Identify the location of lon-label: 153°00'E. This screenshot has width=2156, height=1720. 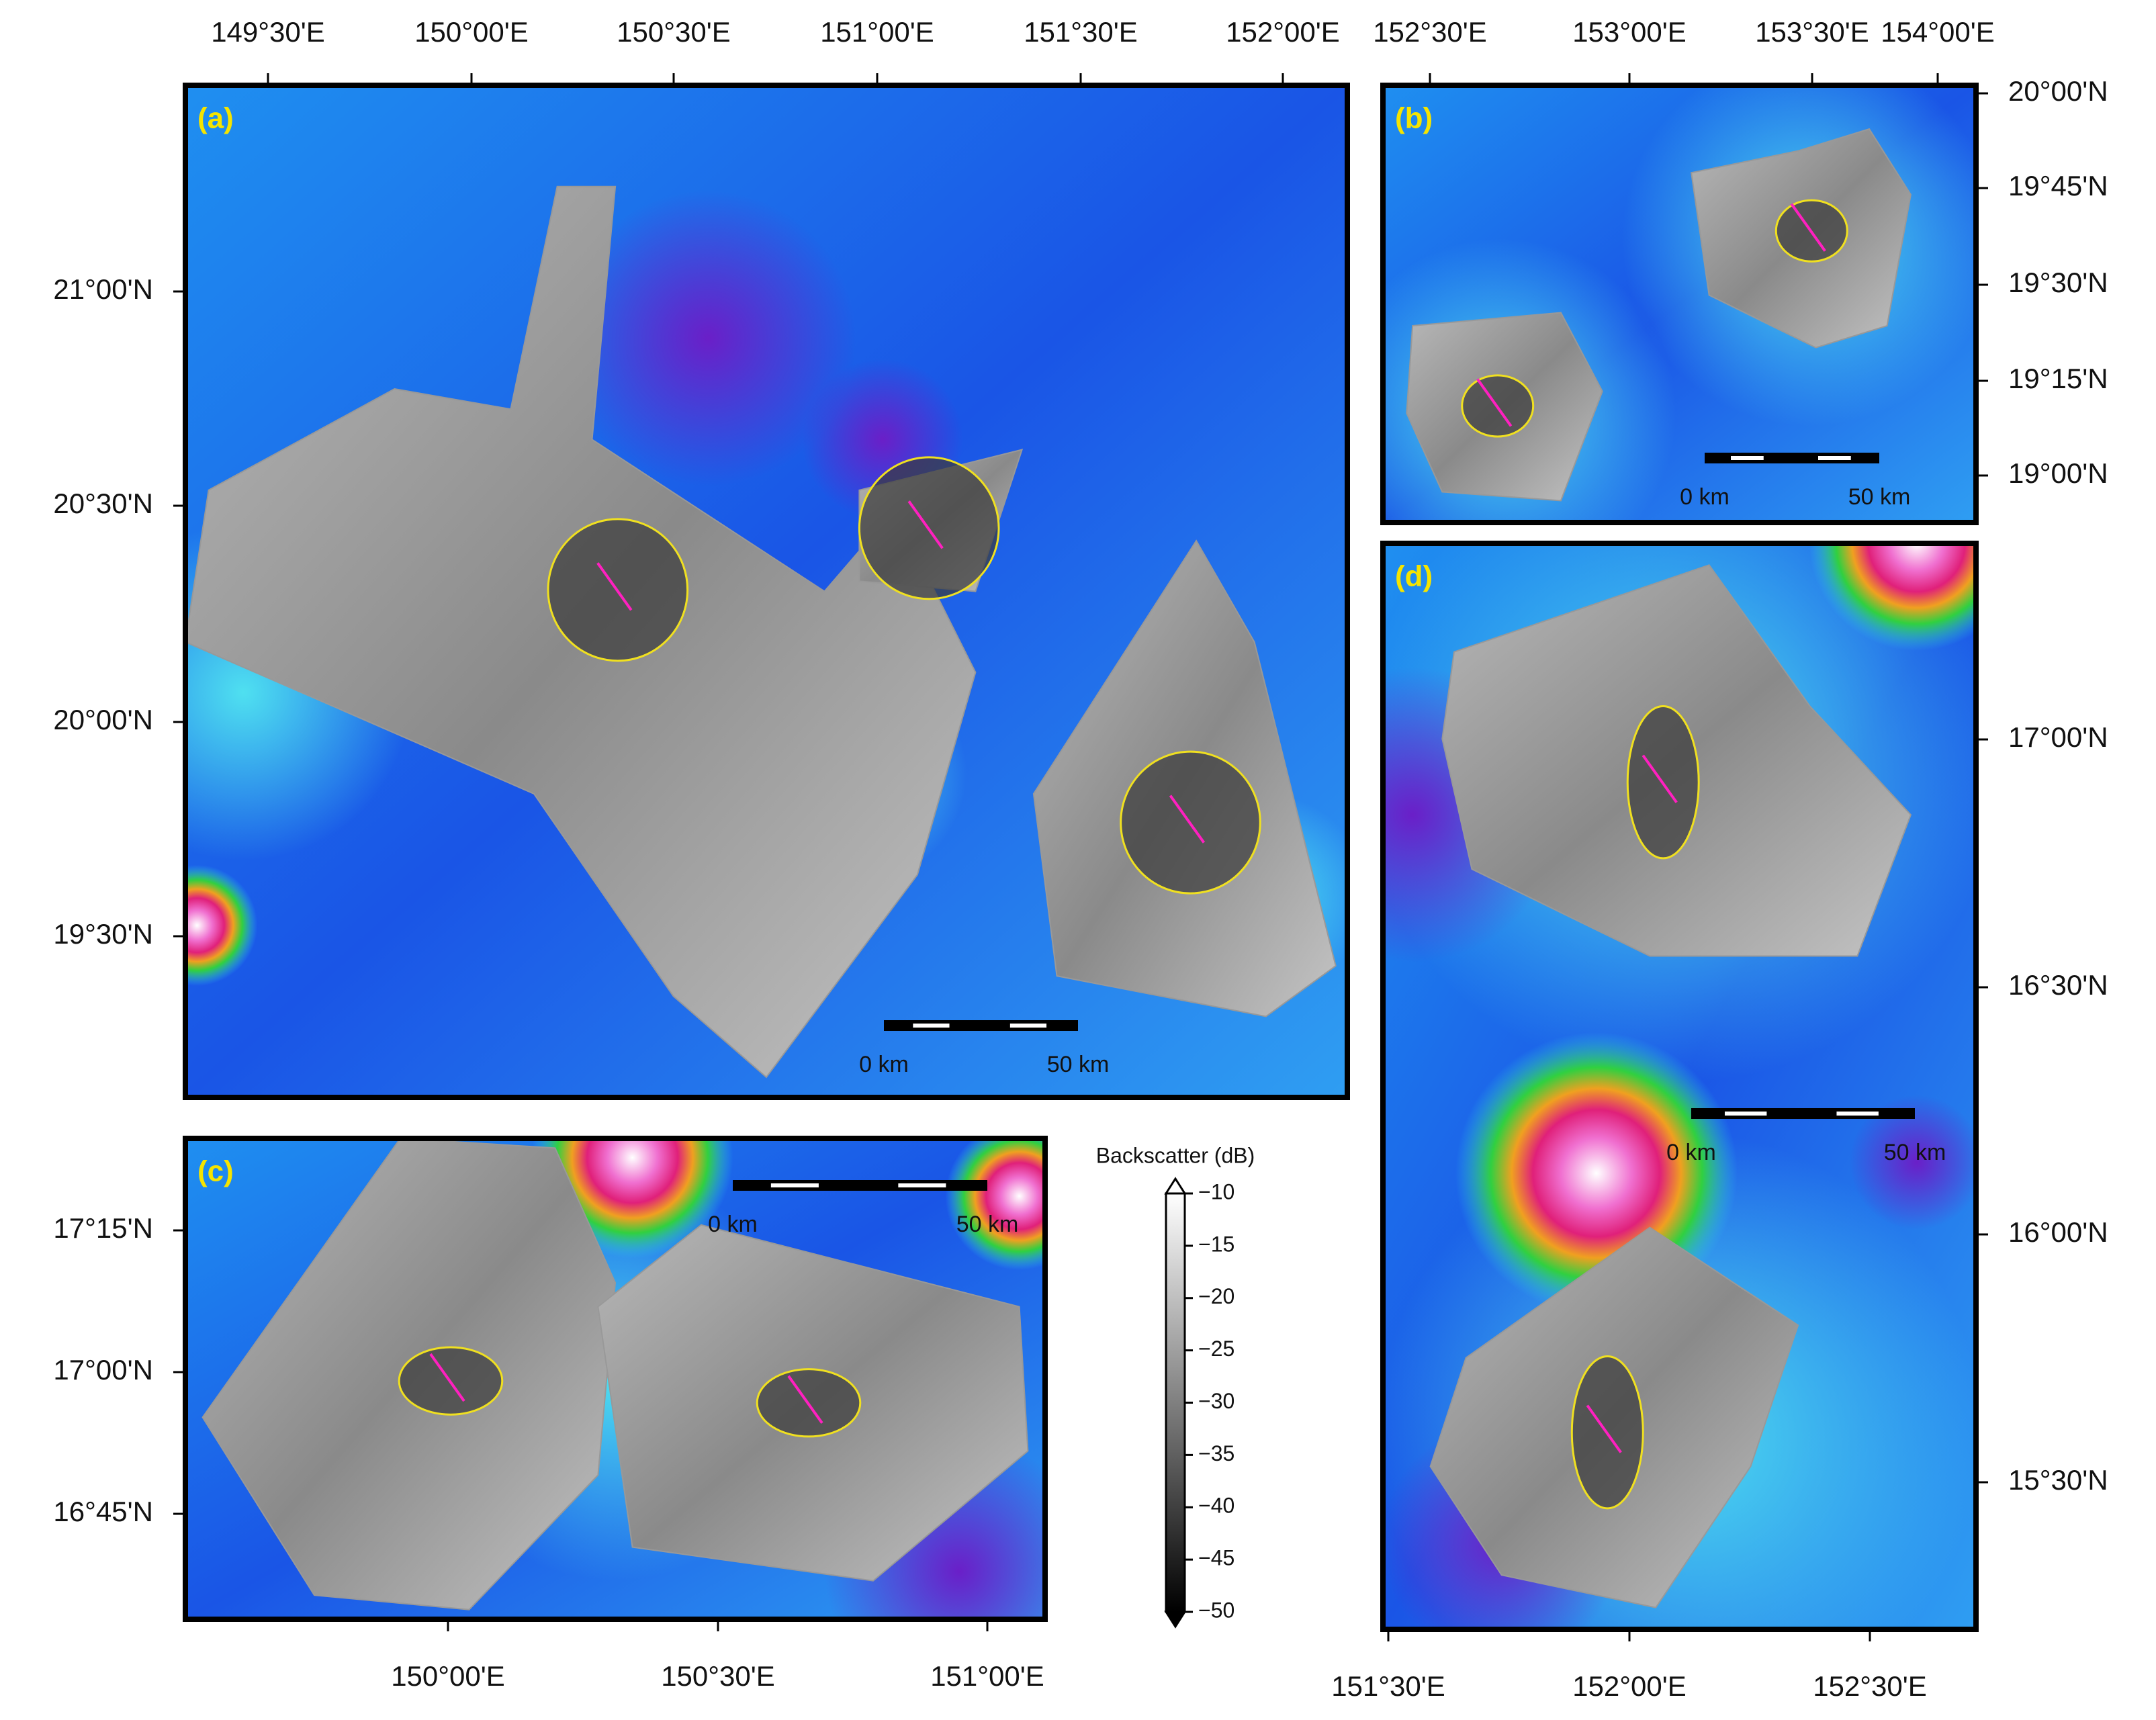
(1629, 32).